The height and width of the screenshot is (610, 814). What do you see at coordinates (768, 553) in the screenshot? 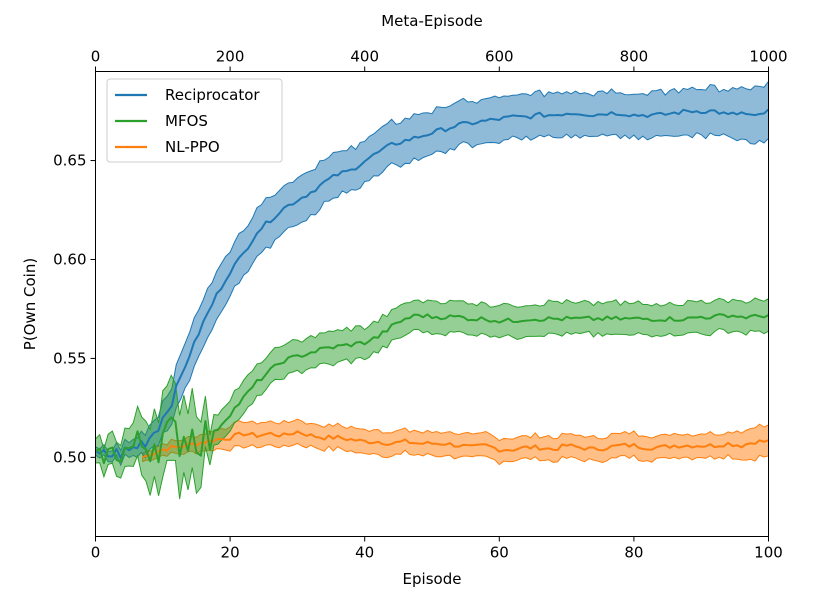
I see `x-tick-label: 100` at bounding box center [768, 553].